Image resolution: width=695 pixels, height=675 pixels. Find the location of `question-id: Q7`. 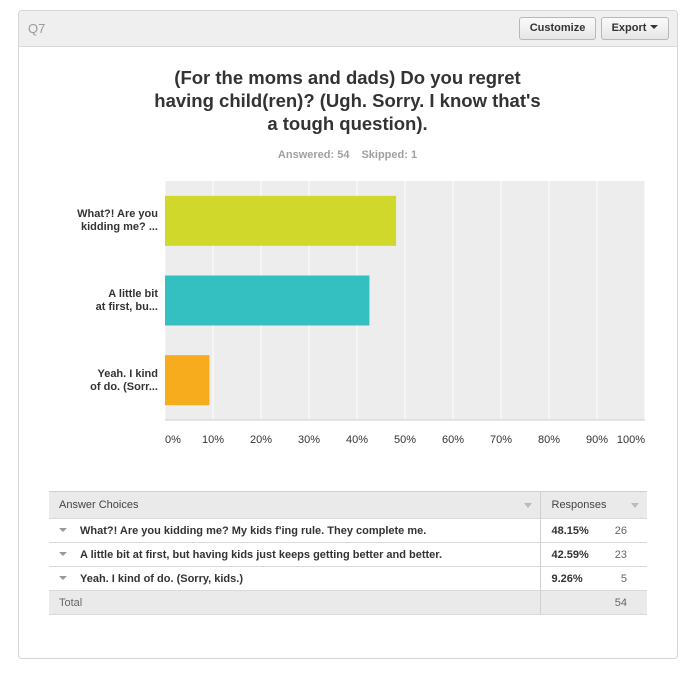

question-id: Q7 is located at coordinates (37, 28).